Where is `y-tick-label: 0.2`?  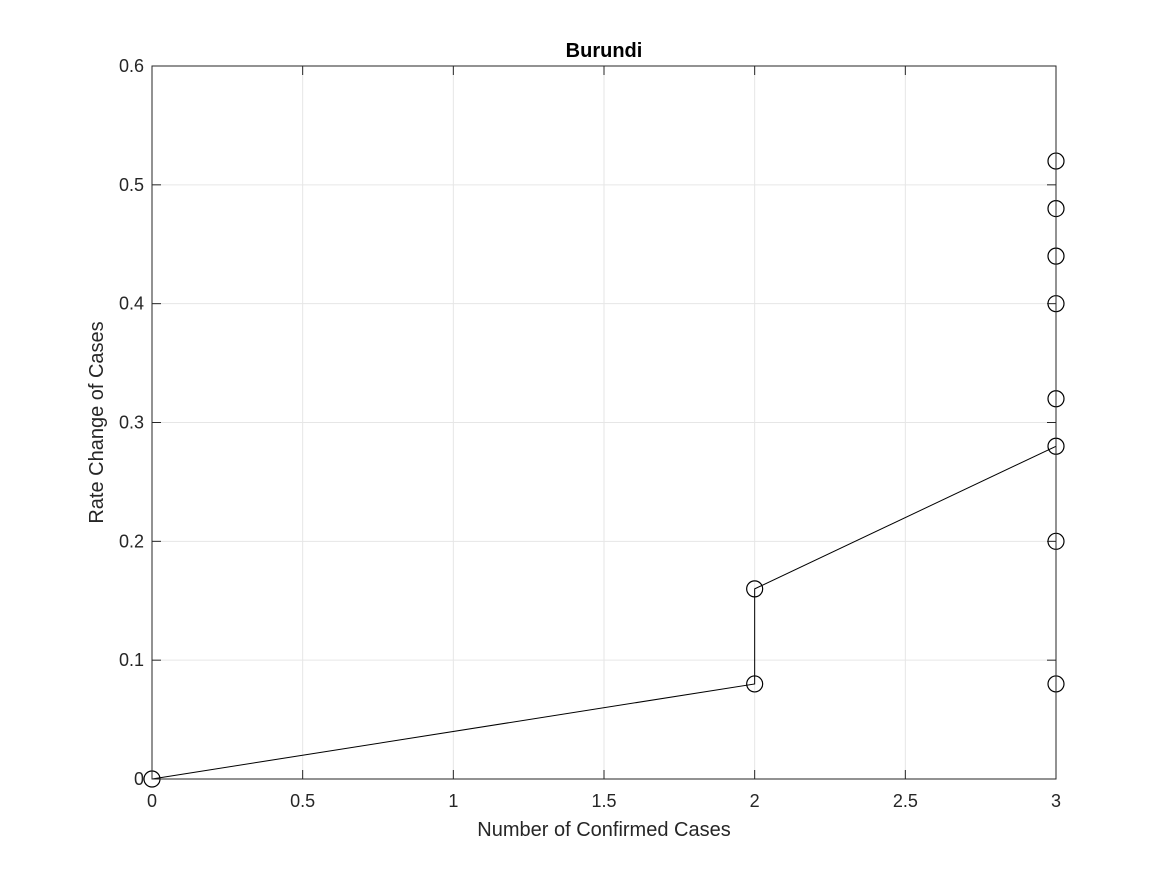 y-tick-label: 0.2 is located at coordinates (131, 541).